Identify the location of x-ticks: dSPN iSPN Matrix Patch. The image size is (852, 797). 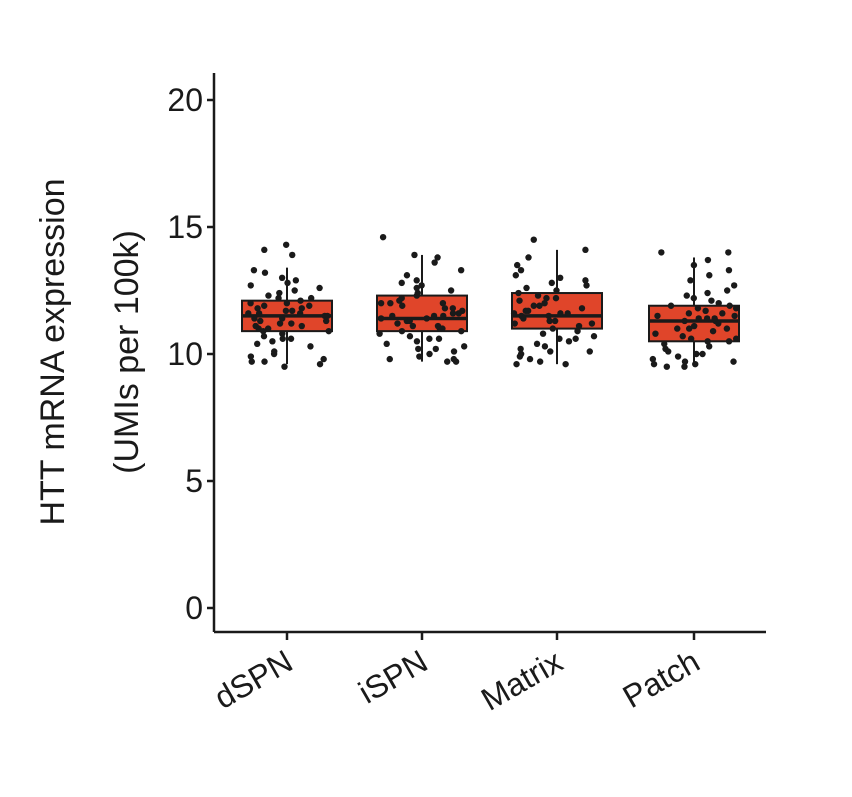
(457, 675).